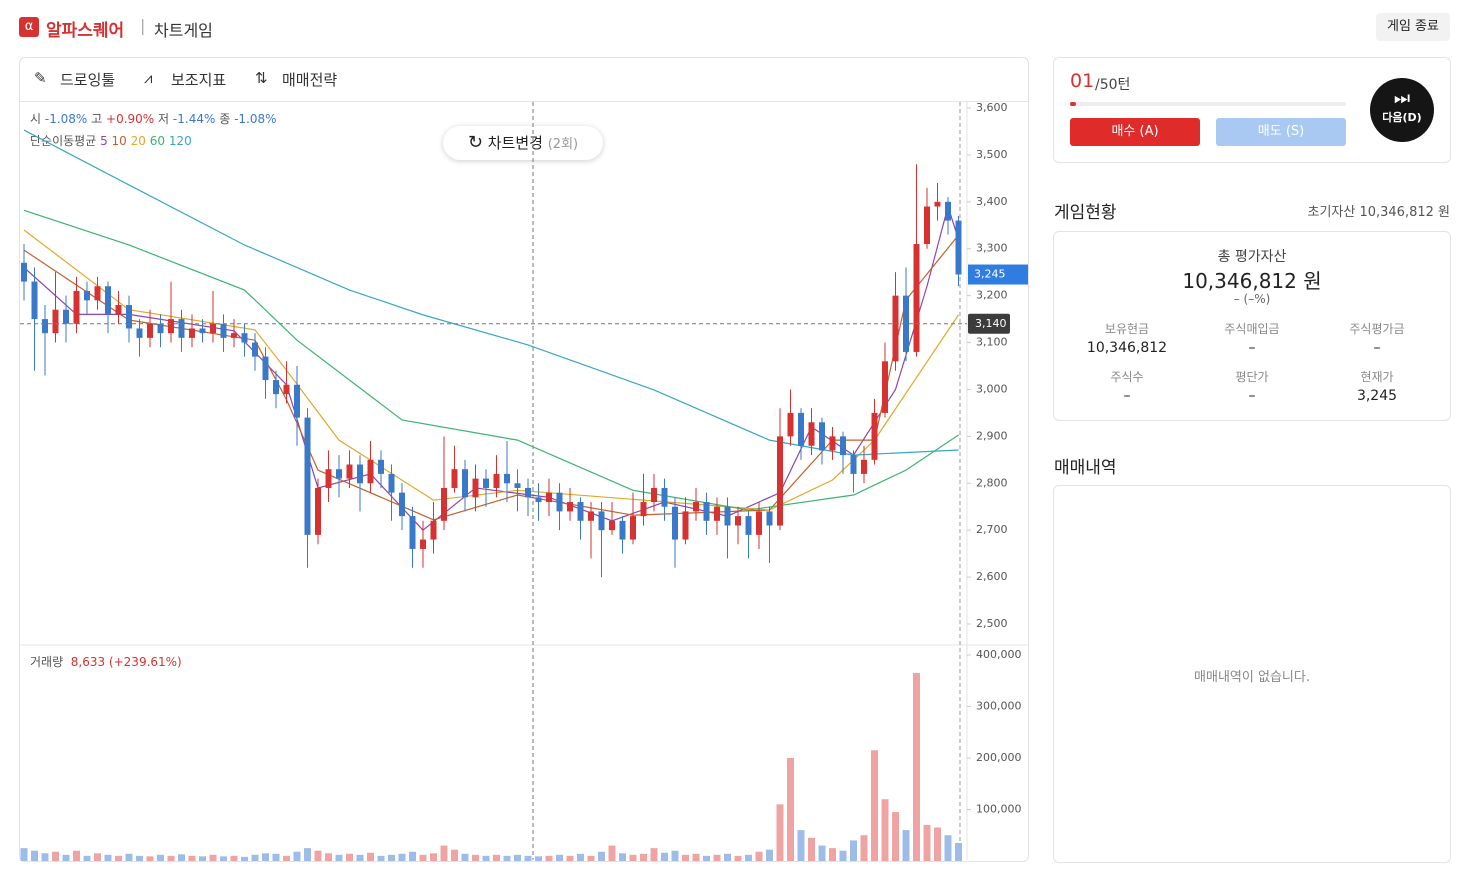 This screenshot has height=883, width=1472. Describe the element at coordinates (47, 662) in the screenshot. I see `volume-title: 거래량` at that location.